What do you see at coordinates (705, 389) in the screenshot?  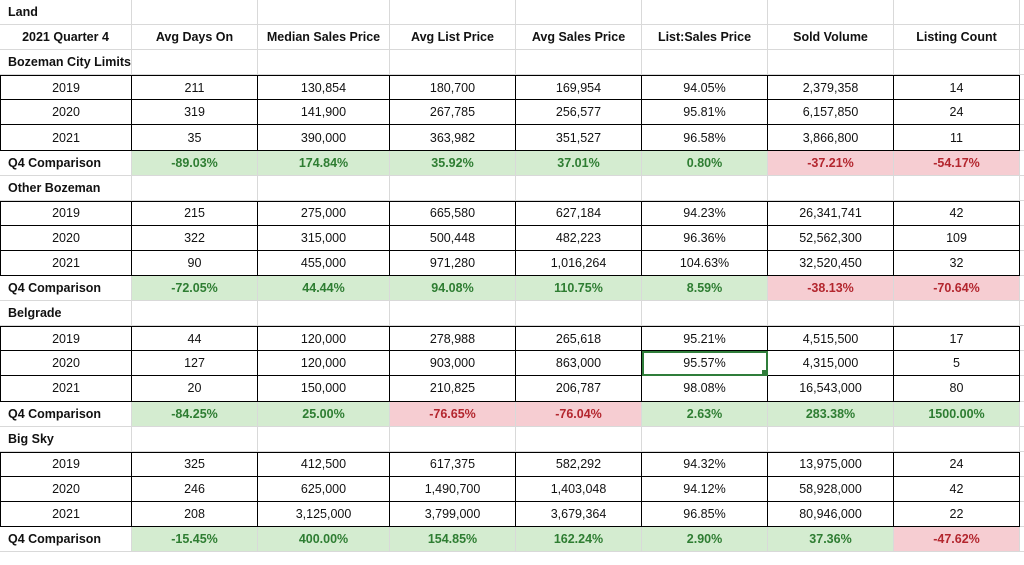 I see `data-cell: 98.08%` at bounding box center [705, 389].